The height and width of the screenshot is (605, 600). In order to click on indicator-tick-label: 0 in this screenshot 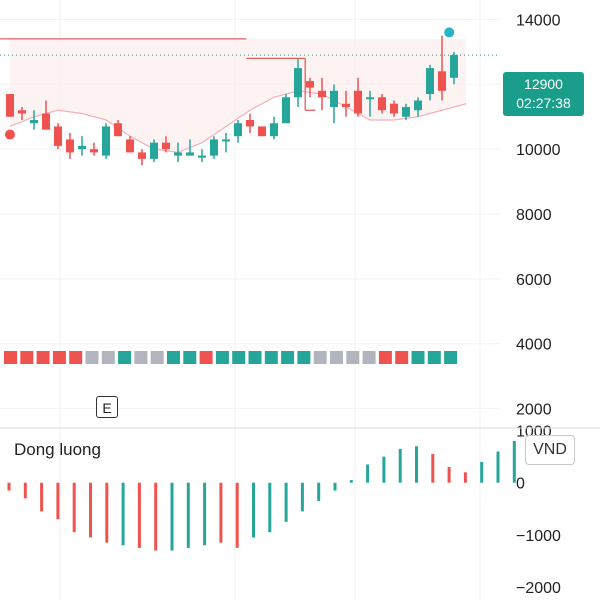, I will do `click(520, 484)`.